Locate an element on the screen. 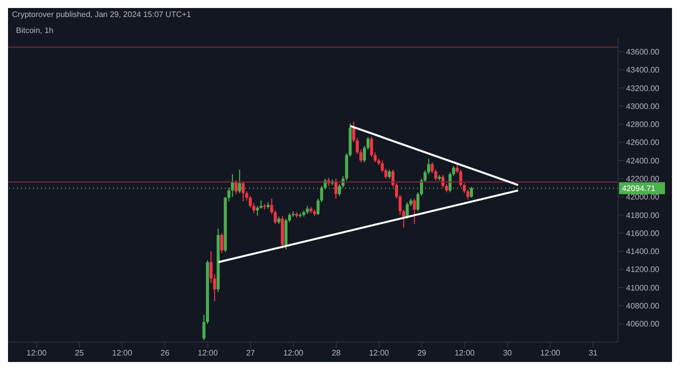 This screenshot has height=370, width=680. y-tick-label: 42800.00 is located at coordinates (643, 125).